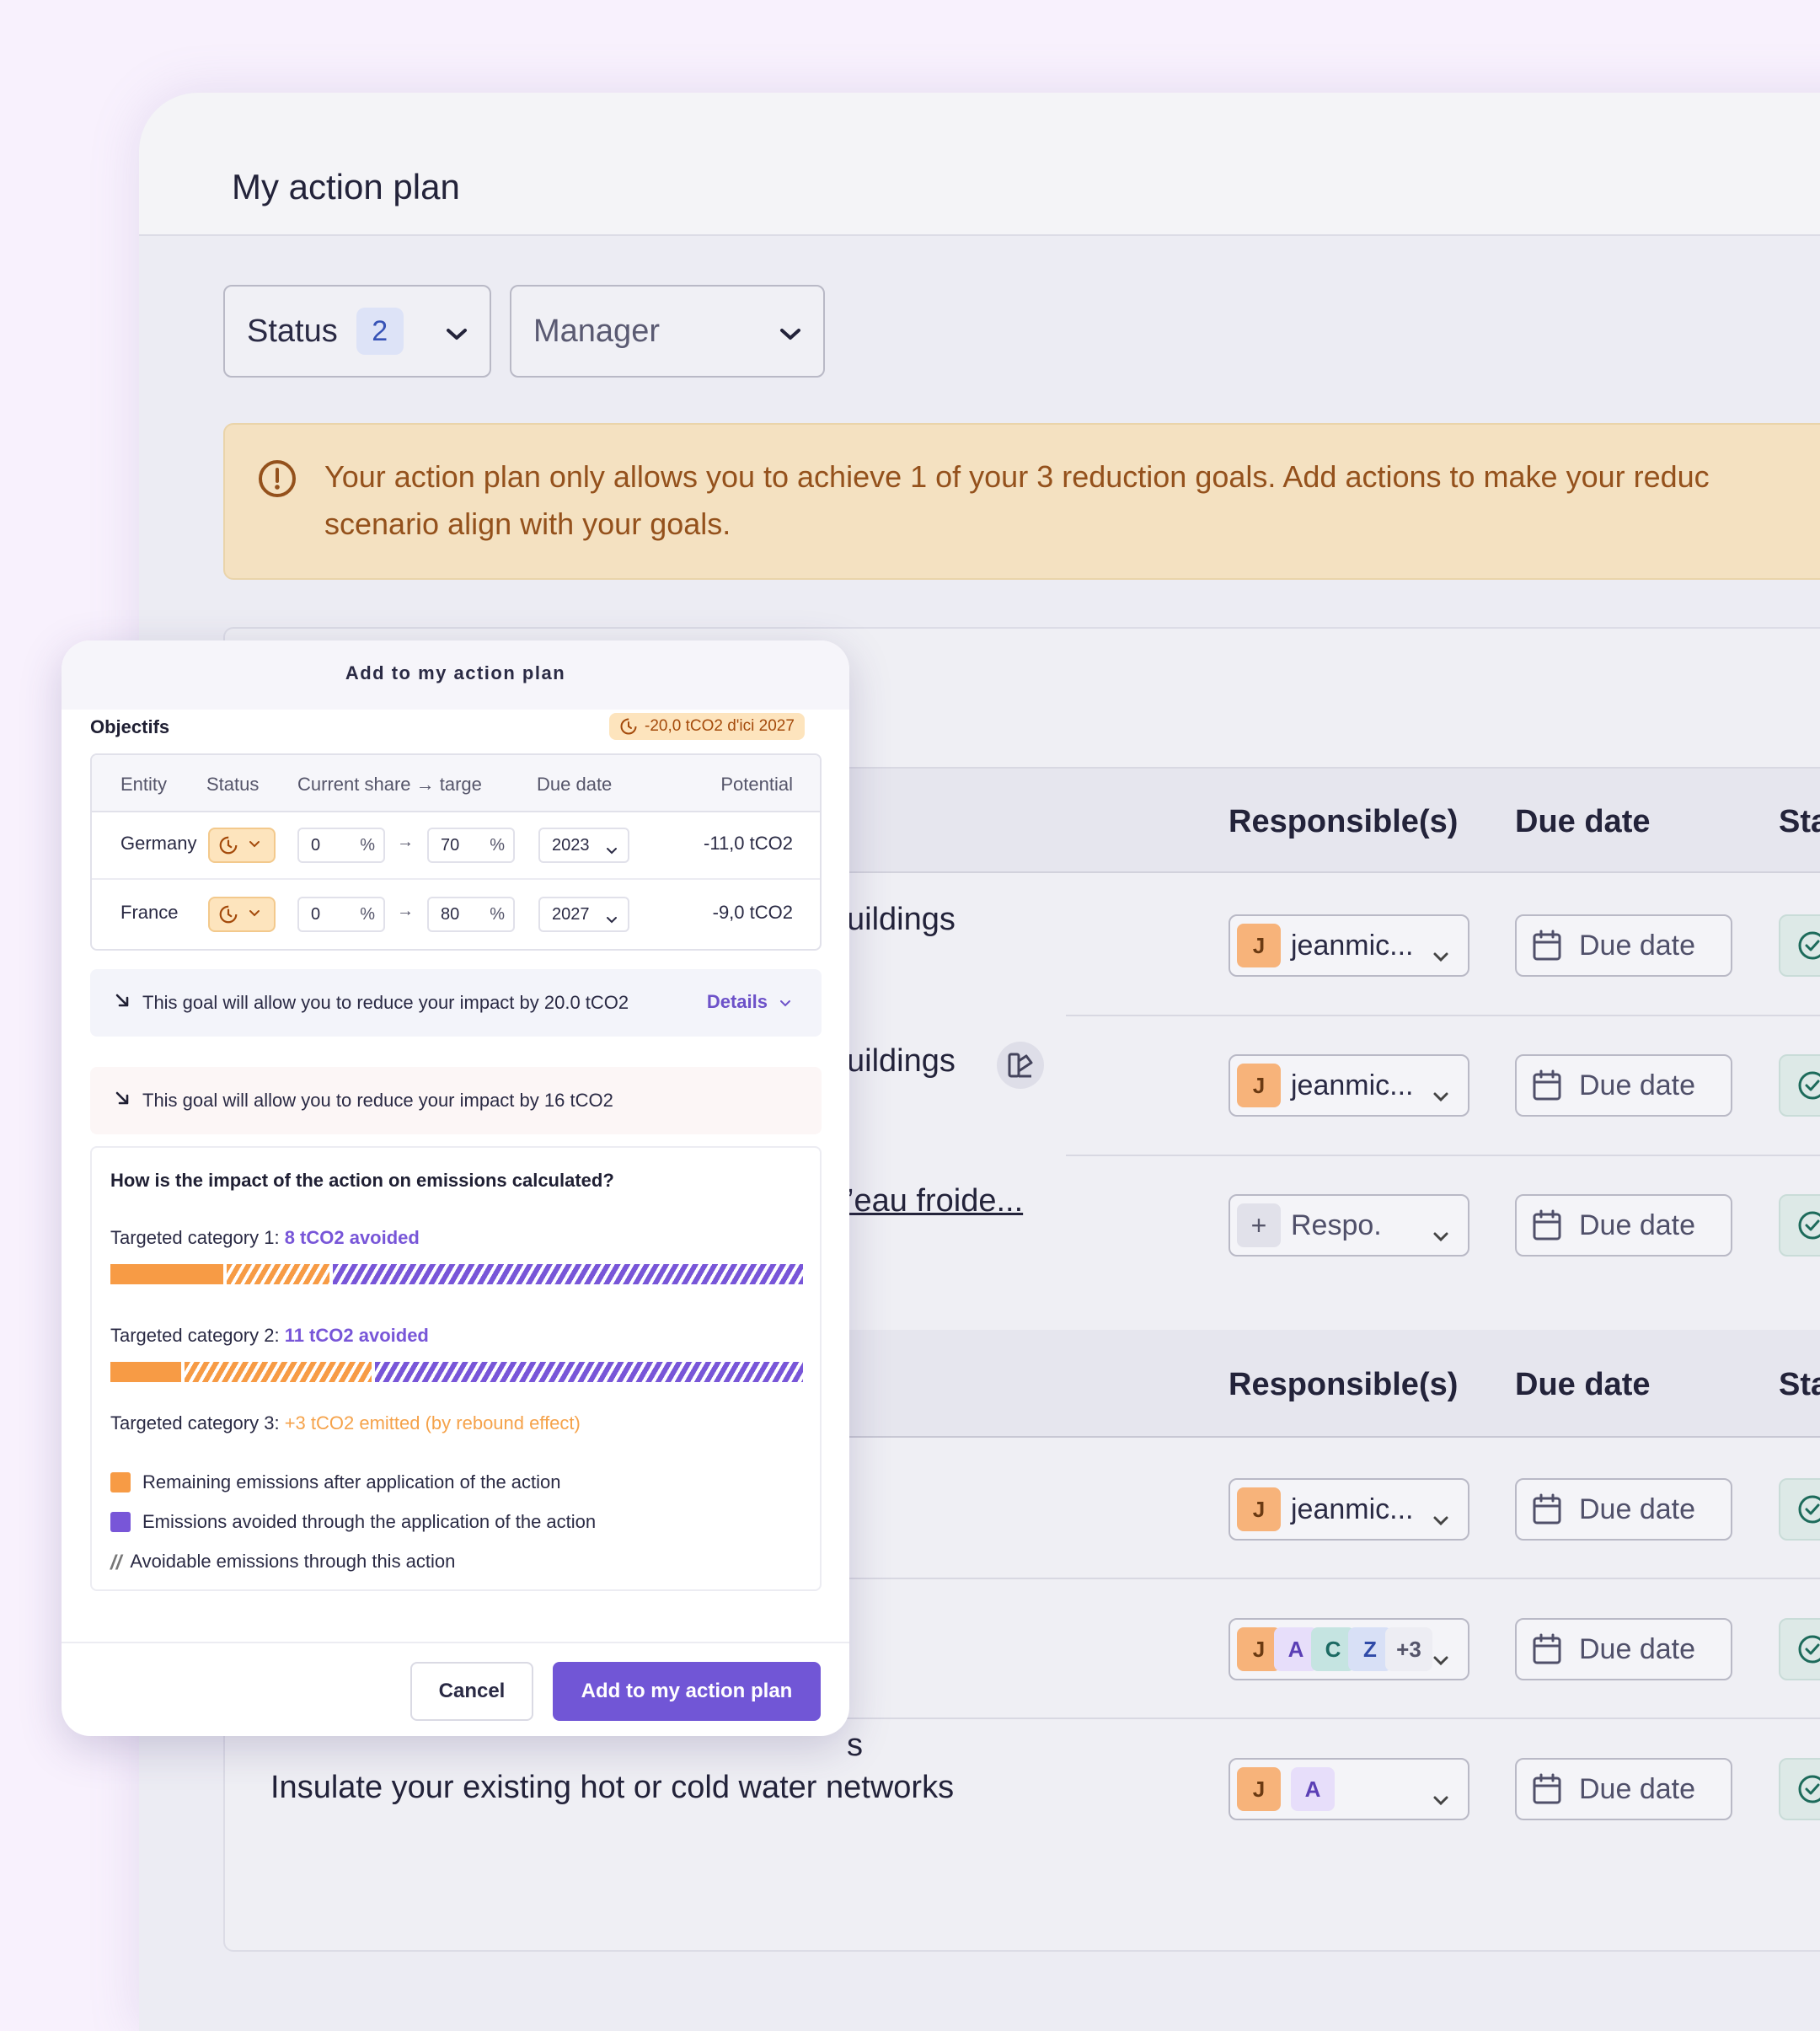 The height and width of the screenshot is (2031, 1820). What do you see at coordinates (278, 1372) in the screenshot?
I see `avoidable-remaining-segment` at bounding box center [278, 1372].